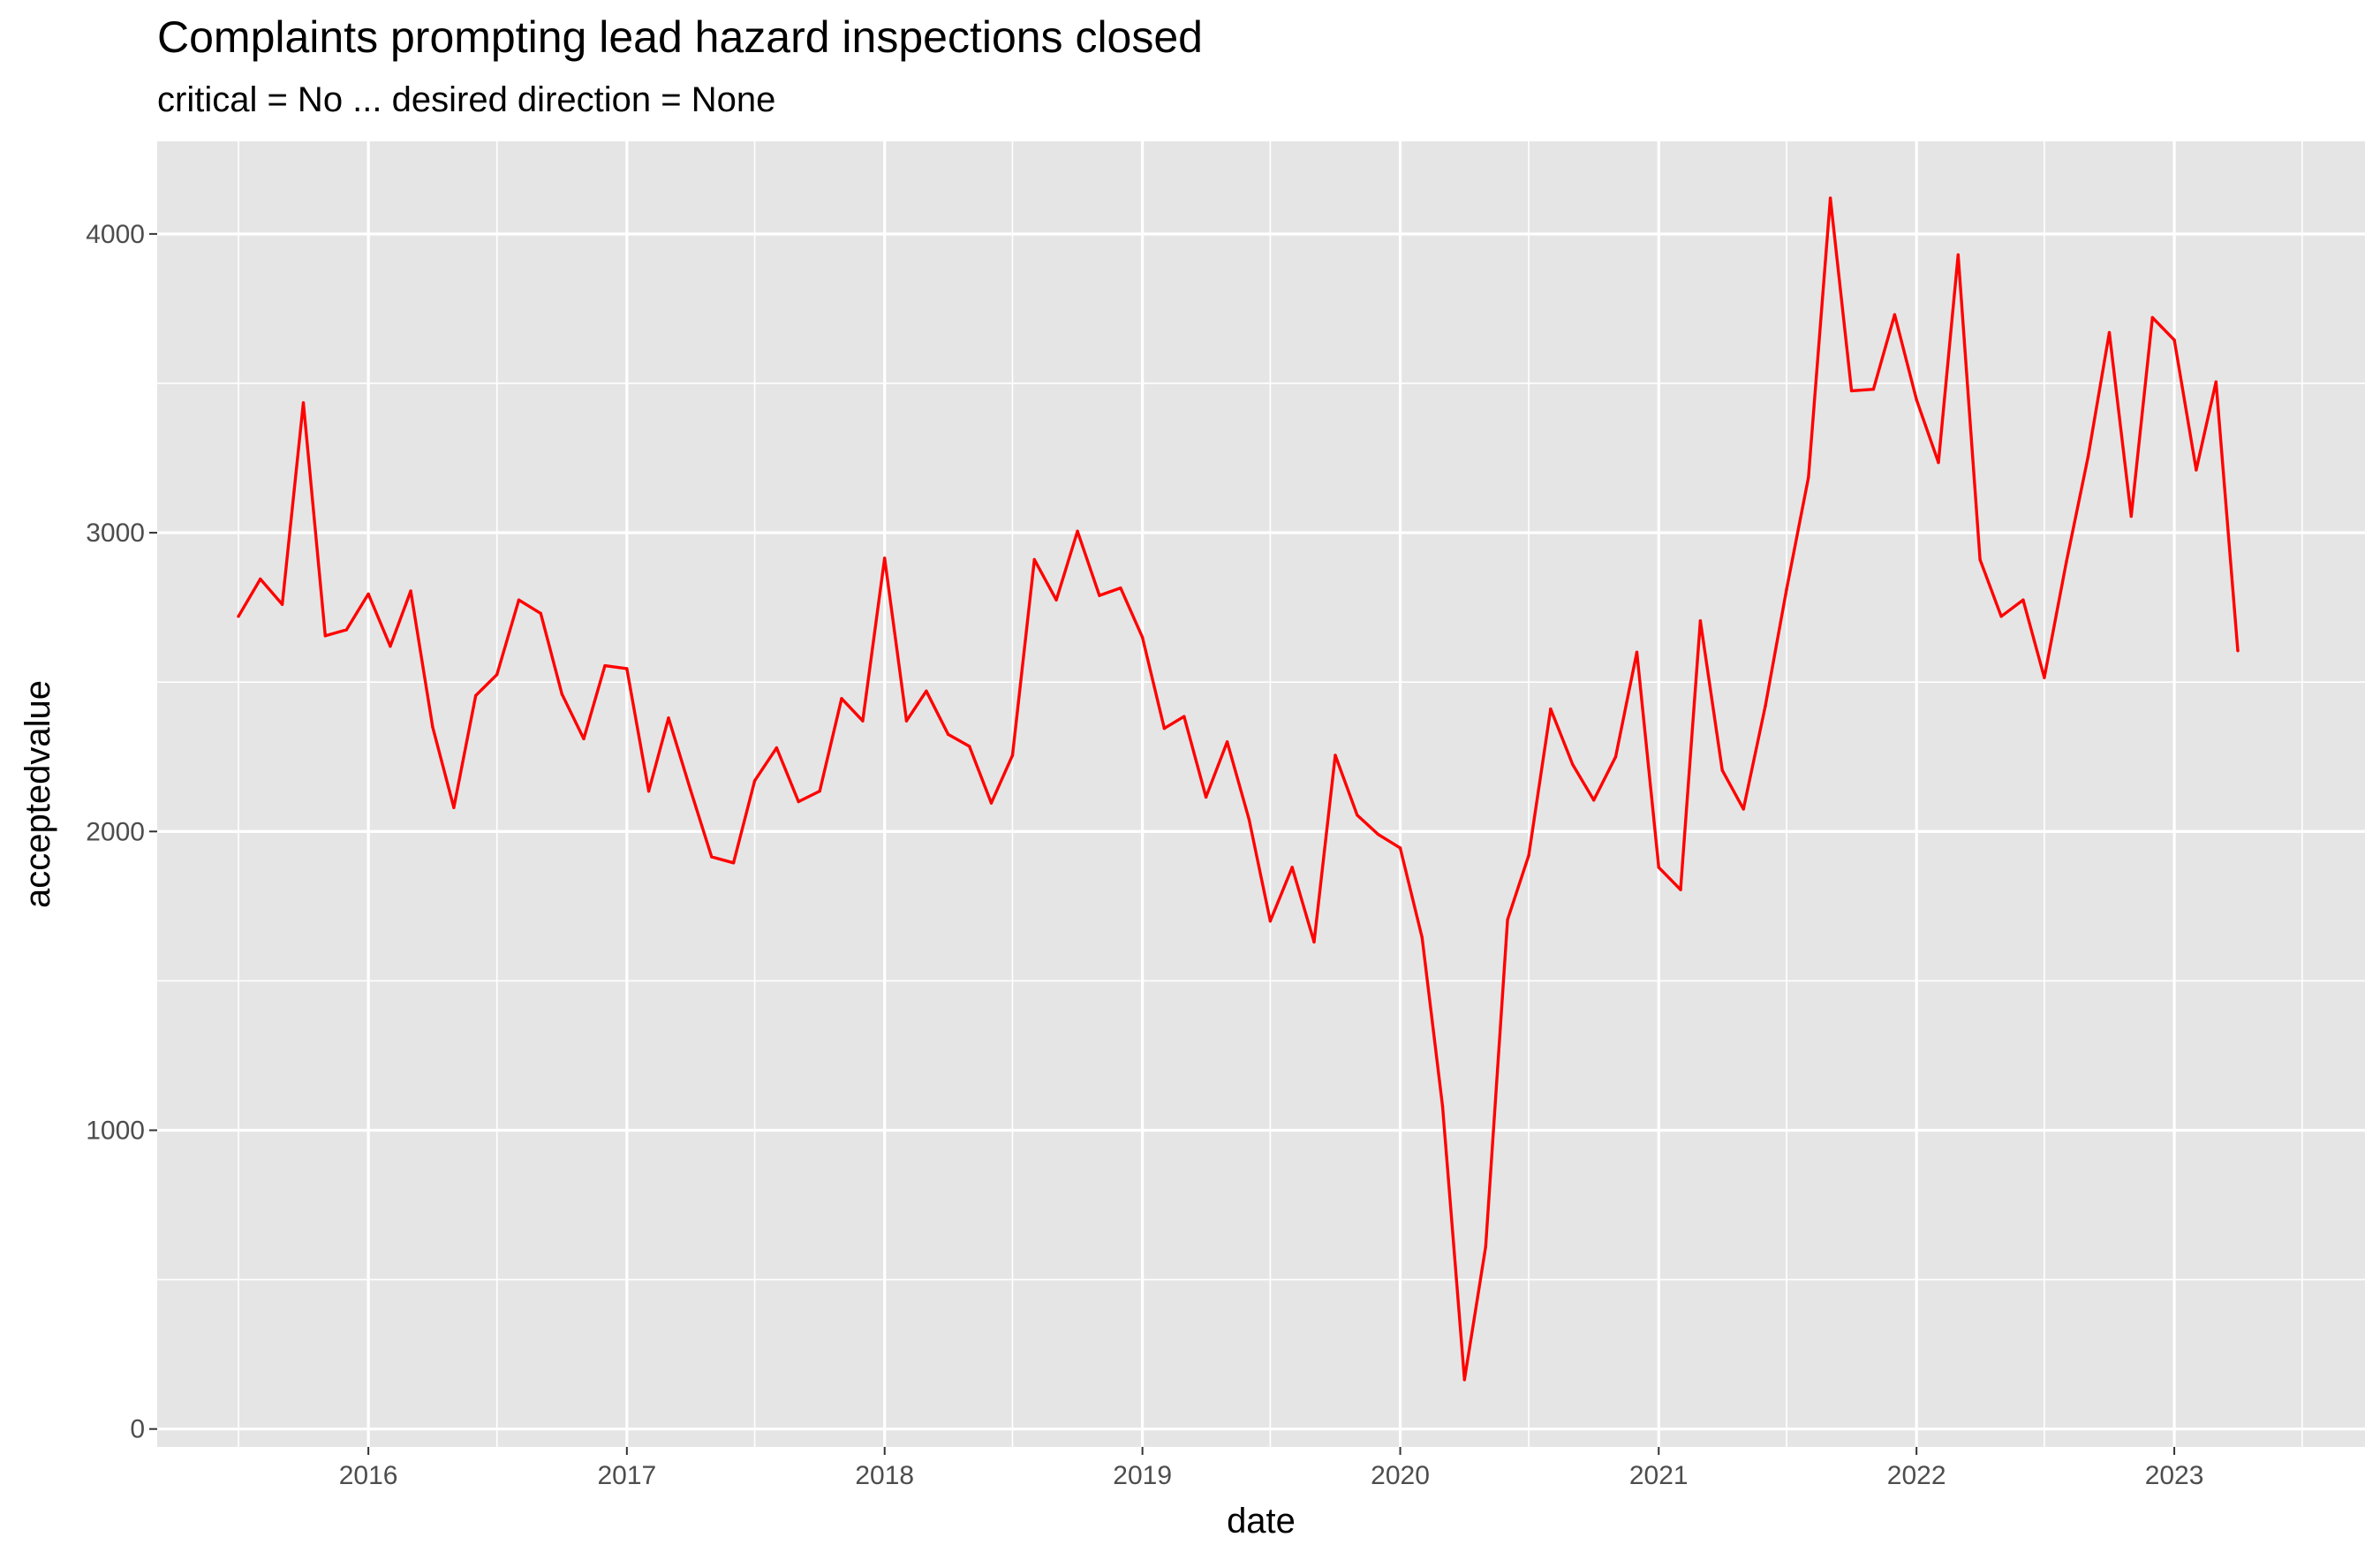 The width and height of the screenshot is (2380, 1560). What do you see at coordinates (115, 533) in the screenshot?
I see `y-tick-label: 3000` at bounding box center [115, 533].